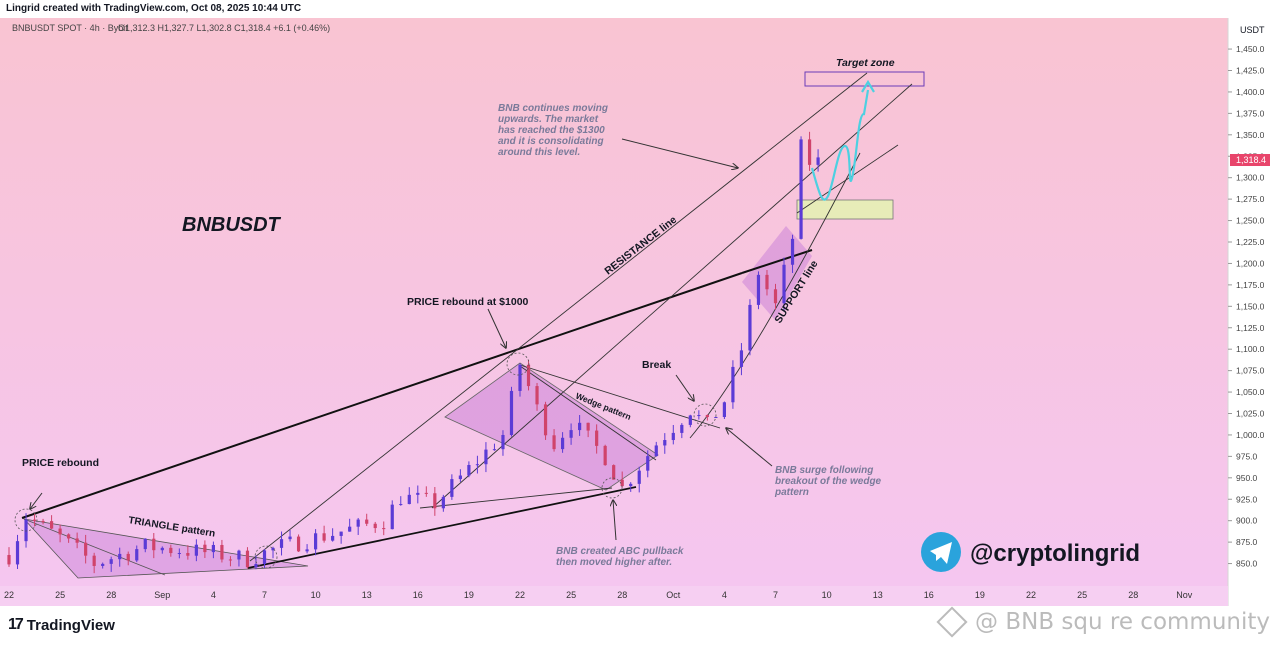  Describe the element at coordinates (1250, 135) in the screenshot. I see `price-tick-label: 1,350.0` at that location.